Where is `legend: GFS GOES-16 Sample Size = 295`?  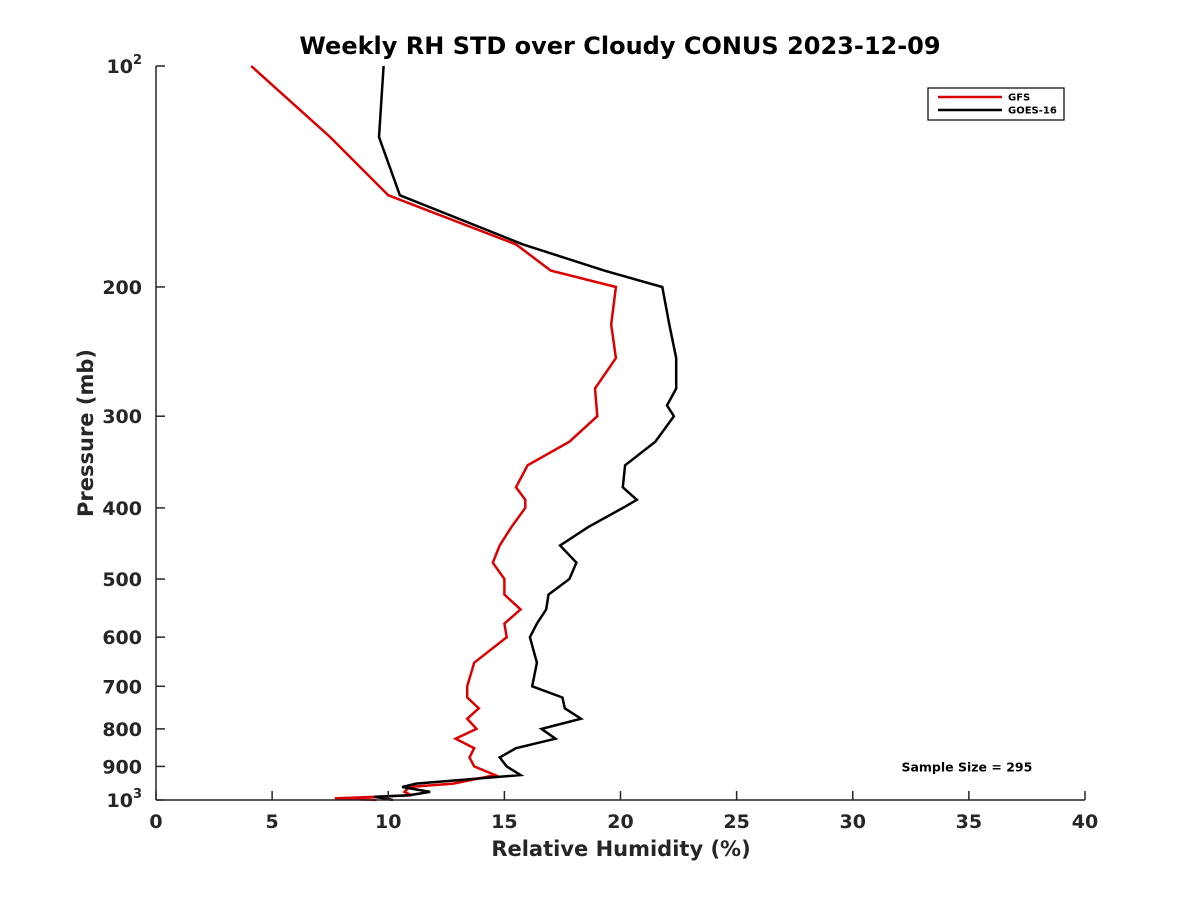 legend: GFS GOES-16 Sample Size = 295 is located at coordinates (983, 430).